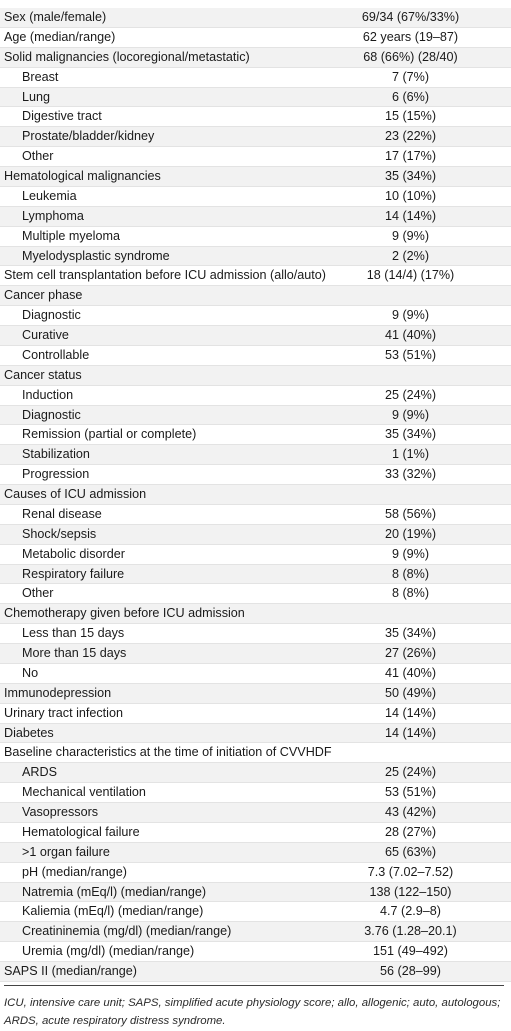 The image size is (511, 1031). What do you see at coordinates (255, 355) in the screenshot?
I see `table-row: Controllable 53 (51%)` at bounding box center [255, 355].